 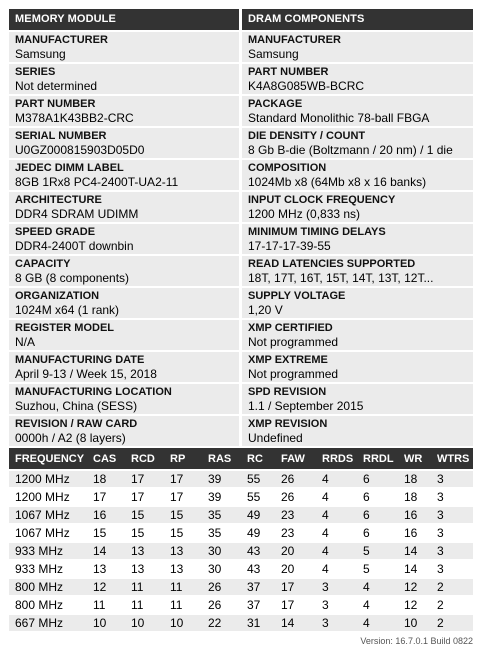 What do you see at coordinates (124, 19) in the screenshot?
I see `memory-module-header: MEMORY MODULE` at bounding box center [124, 19].